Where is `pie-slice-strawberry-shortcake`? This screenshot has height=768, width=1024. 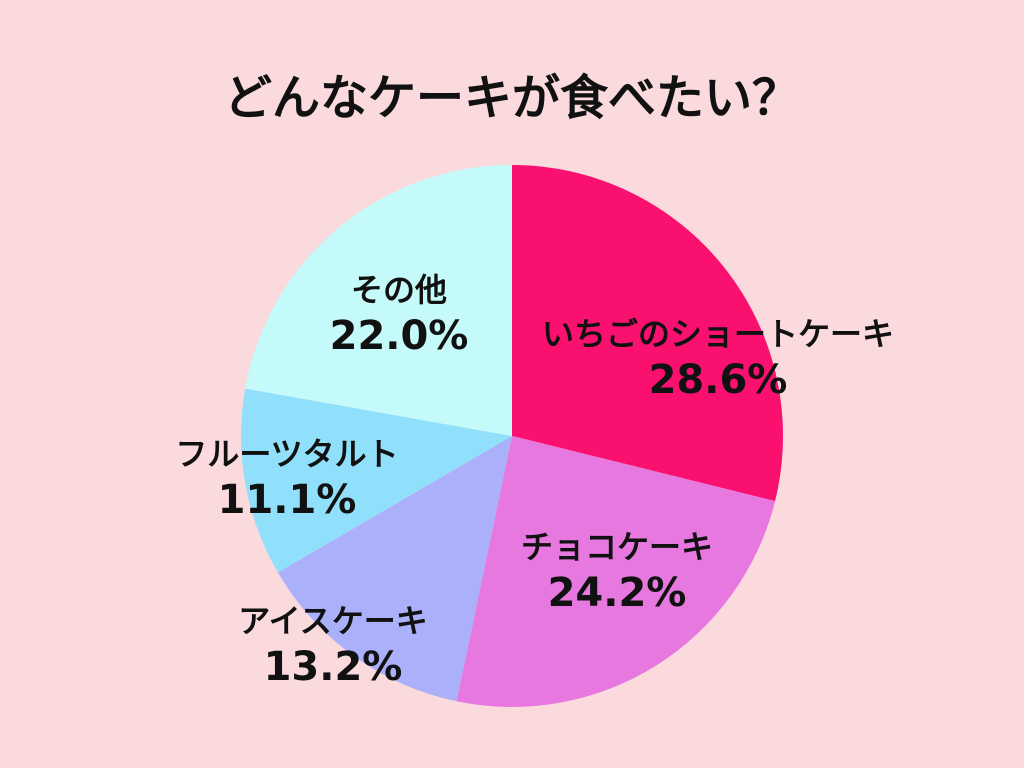
pie-slice-strawberry-shortcake is located at coordinates (648, 333).